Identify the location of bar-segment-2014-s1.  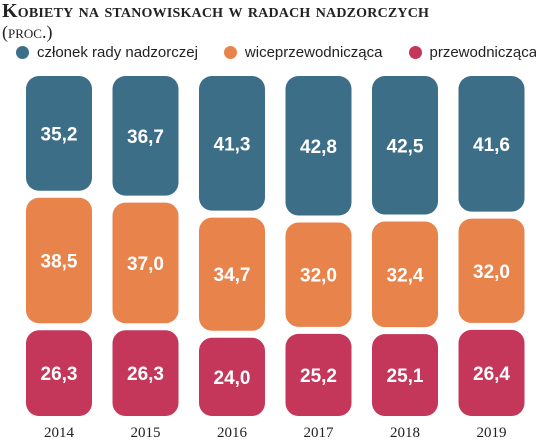
(59, 260).